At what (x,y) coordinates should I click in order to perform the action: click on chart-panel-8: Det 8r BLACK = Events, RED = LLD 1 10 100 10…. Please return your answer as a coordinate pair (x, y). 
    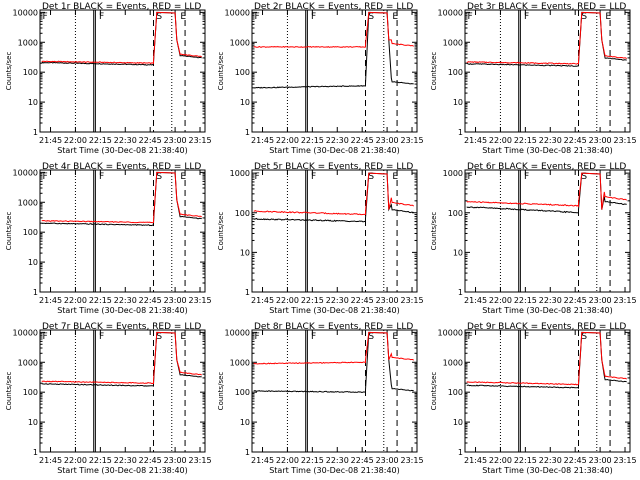
    Looking at the image, I should click on (320, 398).